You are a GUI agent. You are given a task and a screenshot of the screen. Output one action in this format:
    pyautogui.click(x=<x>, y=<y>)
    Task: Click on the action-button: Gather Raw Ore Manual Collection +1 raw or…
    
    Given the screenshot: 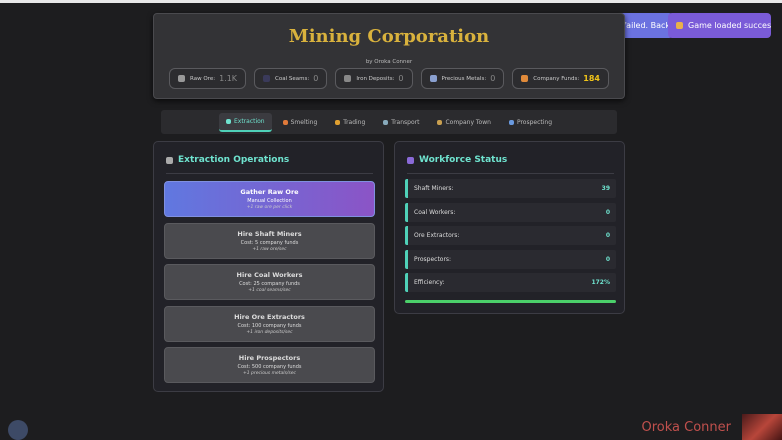 What is the action you would take?
    pyautogui.click(x=269, y=199)
    